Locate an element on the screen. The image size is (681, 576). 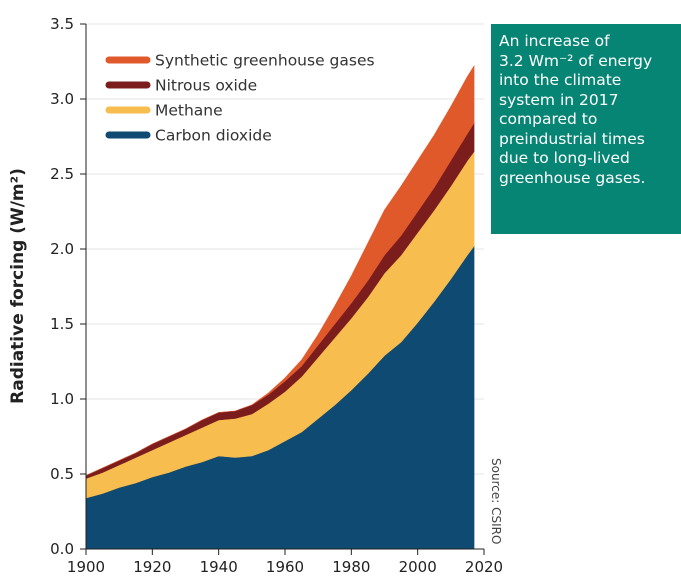
x-tick-label: 1920 is located at coordinates (152, 567).